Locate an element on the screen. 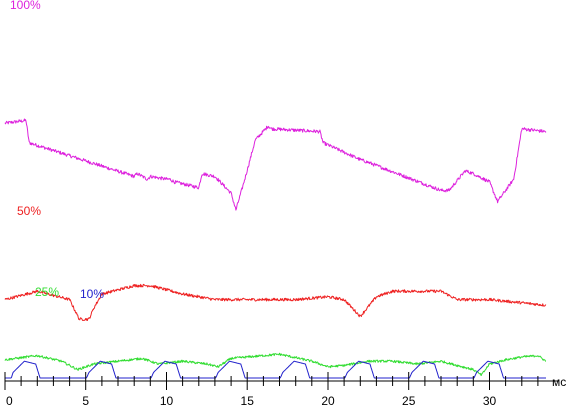  series-label-10pct: 10% is located at coordinates (92, 294).